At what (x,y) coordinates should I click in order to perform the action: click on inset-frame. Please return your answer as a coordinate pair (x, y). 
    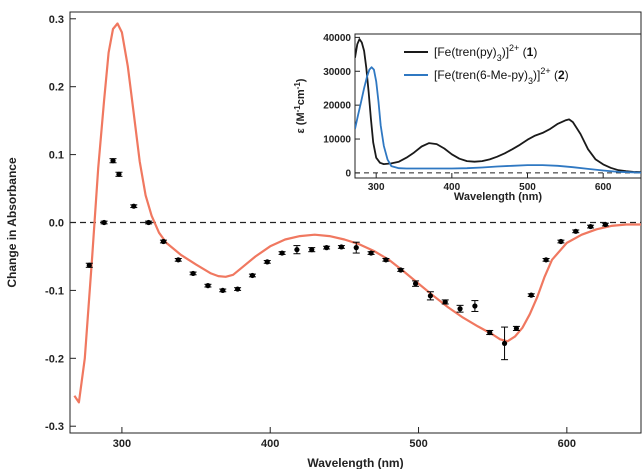
    Looking at the image, I should click on (498, 106).